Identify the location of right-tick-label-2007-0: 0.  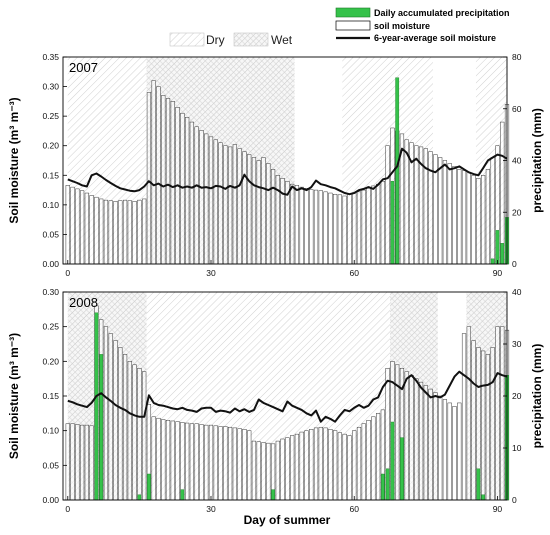
(514, 264).